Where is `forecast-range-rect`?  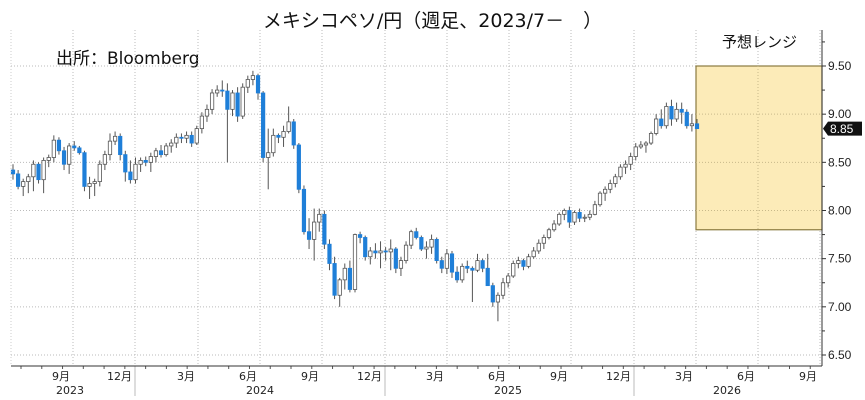
forecast-range-rect is located at coordinates (759, 148).